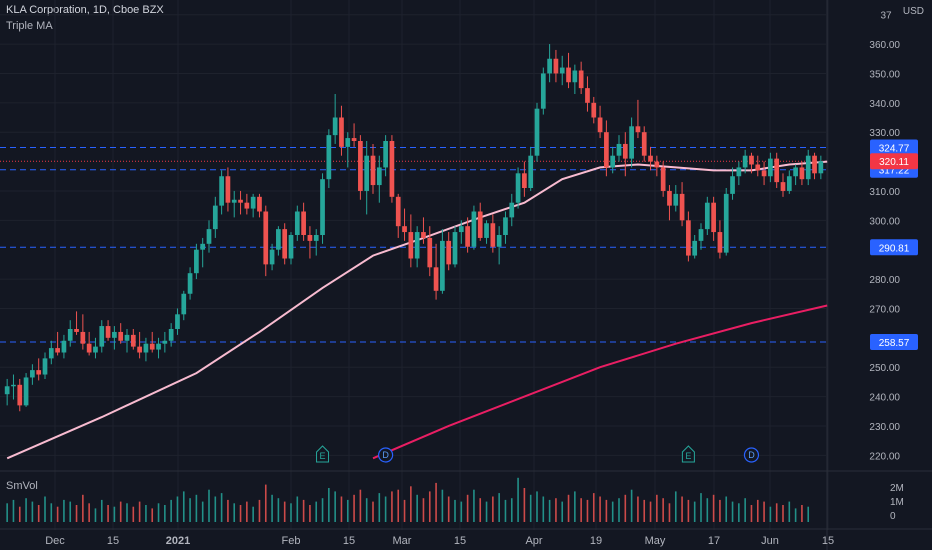  I want to click on time-tick-label: 17, so click(714, 541).